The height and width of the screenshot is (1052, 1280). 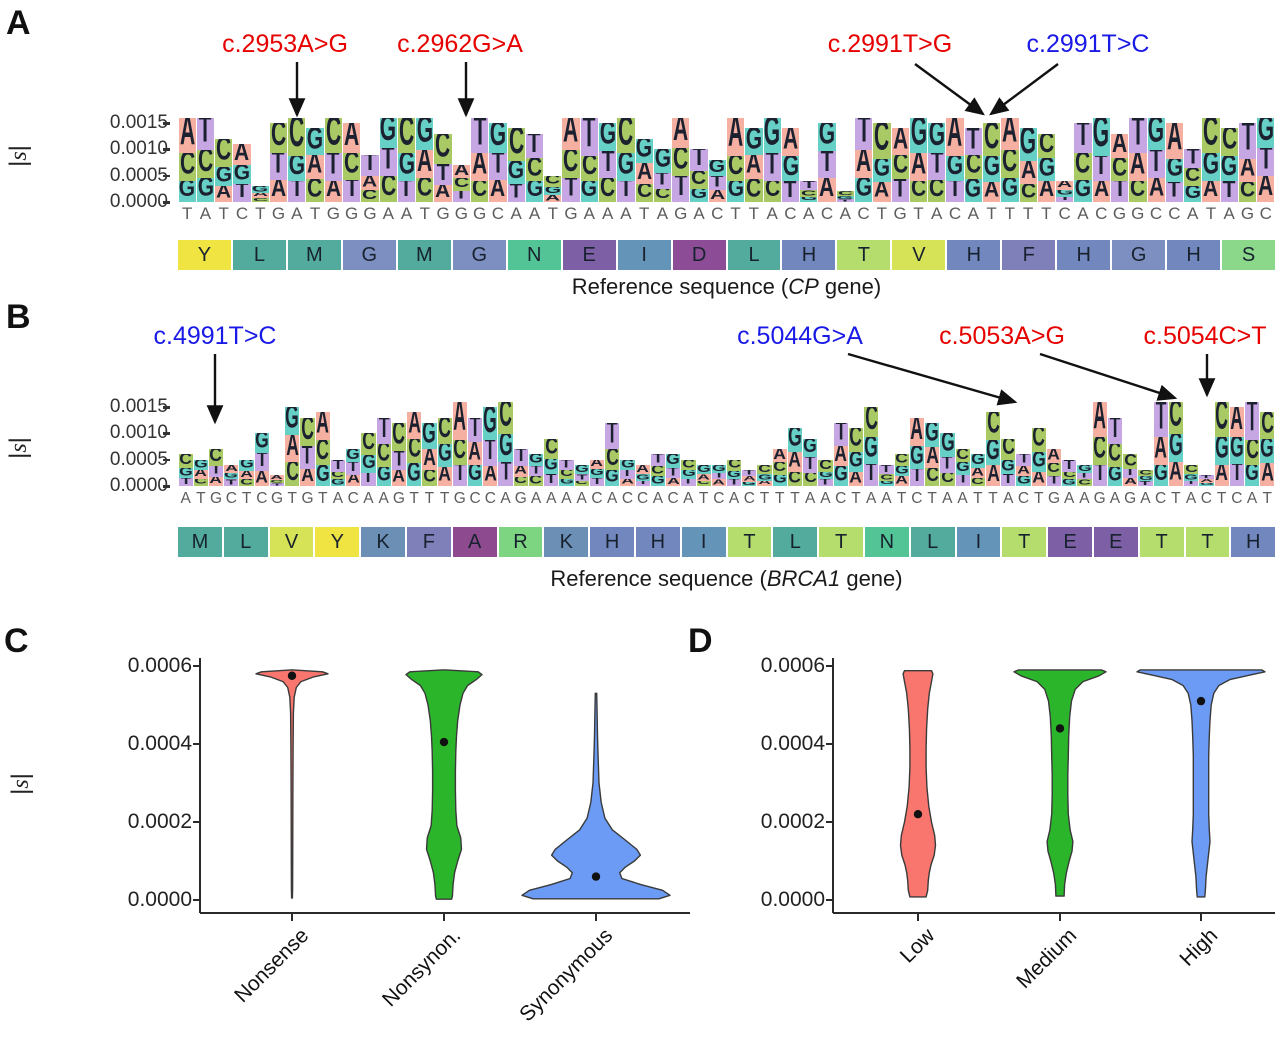 What do you see at coordinates (292, 784) in the screenshot?
I see `violin-Nonsense` at bounding box center [292, 784].